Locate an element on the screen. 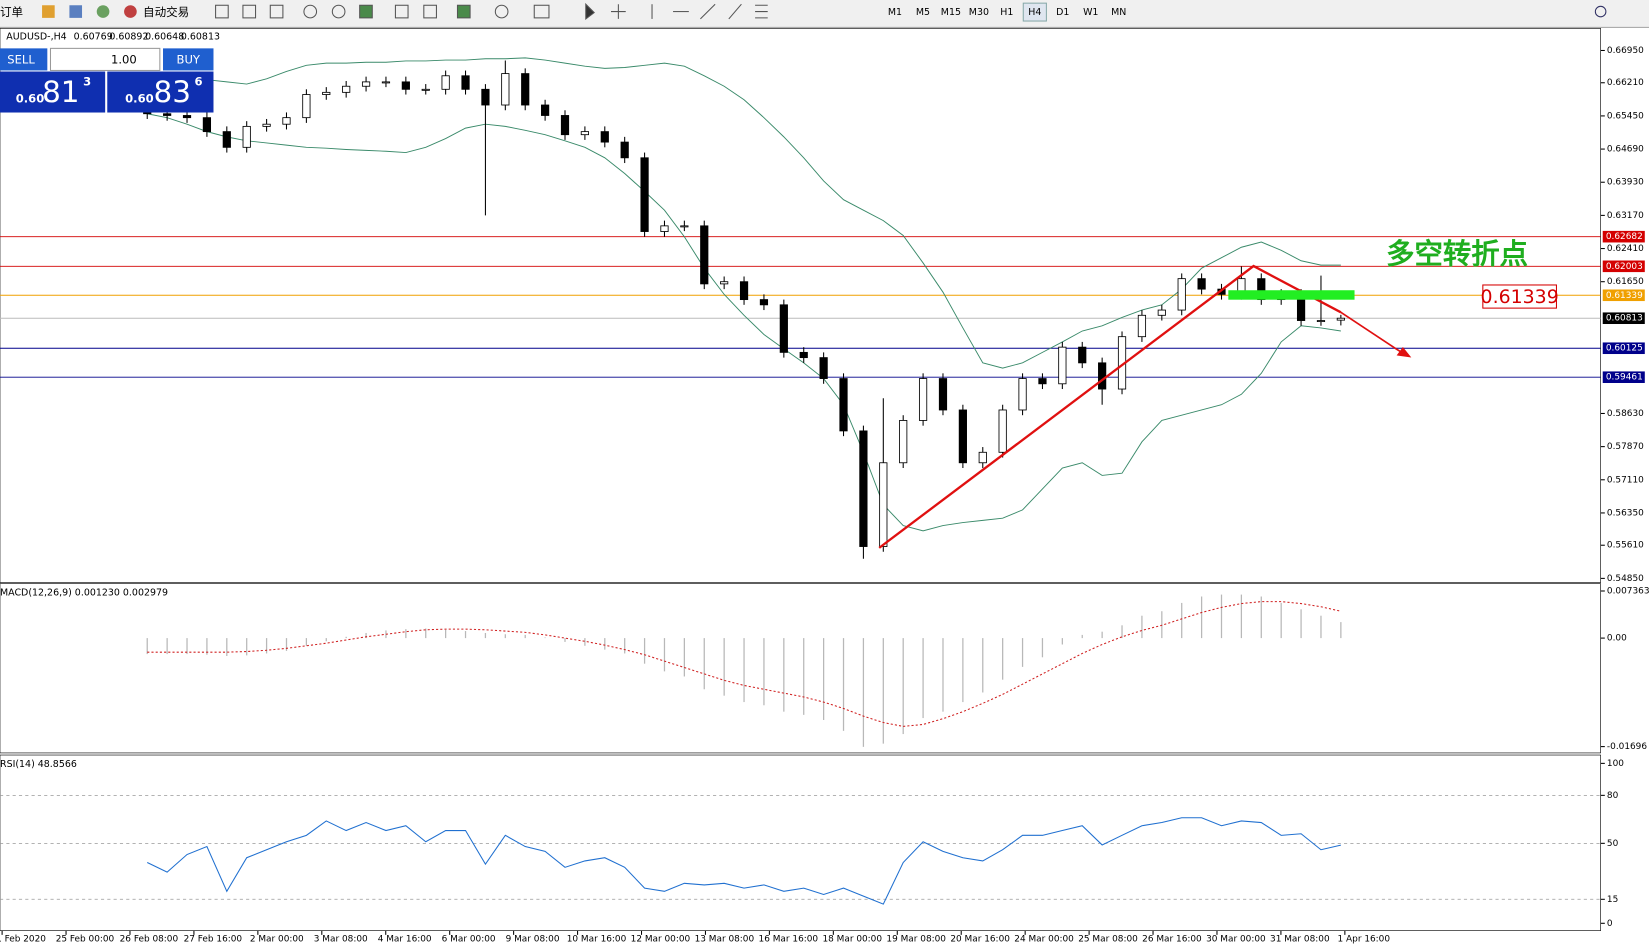 The width and height of the screenshot is (1649, 948). time-label: 16 Mar 16:00 is located at coordinates (789, 940).